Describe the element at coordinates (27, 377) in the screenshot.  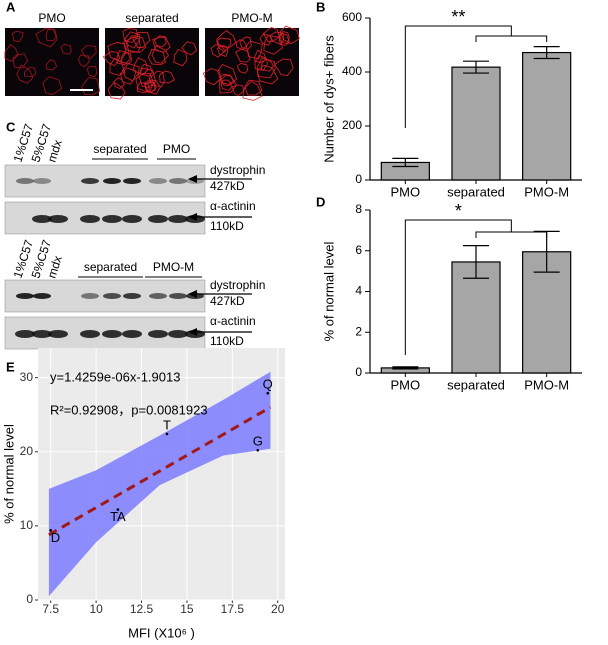
I see `y-tick-label: 30` at that location.